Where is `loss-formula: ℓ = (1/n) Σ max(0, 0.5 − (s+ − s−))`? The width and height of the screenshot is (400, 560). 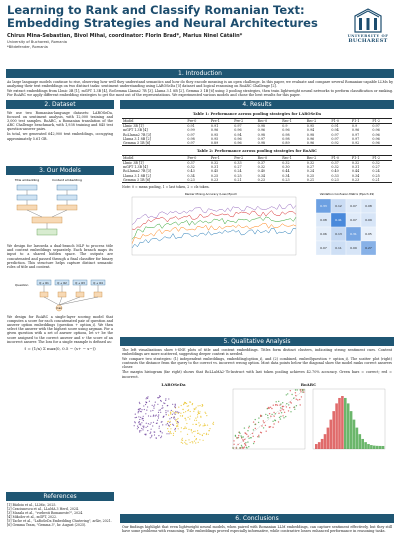
loss-formula: ℓ = (1/n) Σ max(0, 0.5 − (s+ − s−)) is located at coordinates (60, 348).